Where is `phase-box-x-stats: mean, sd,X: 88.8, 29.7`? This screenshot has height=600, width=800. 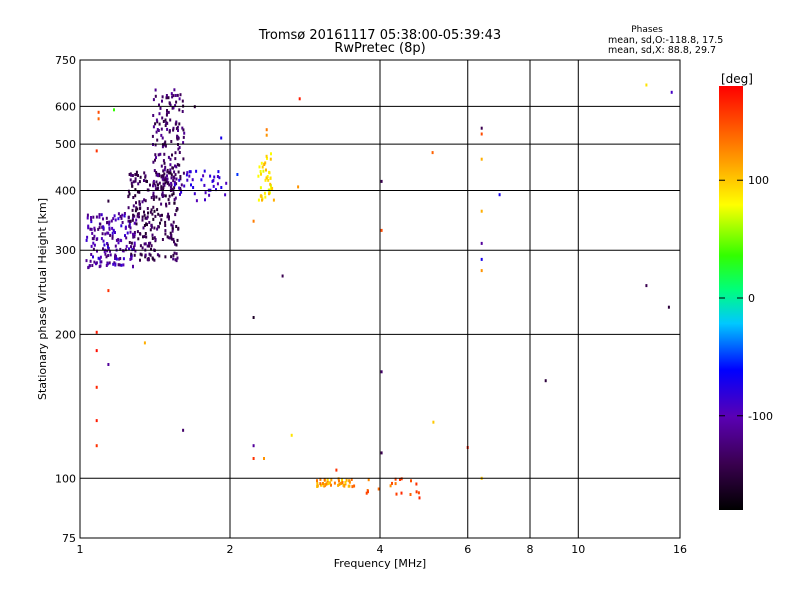 phase-box-x-stats: mean, sd,X: 88.8, 29.7 is located at coordinates (662, 50).